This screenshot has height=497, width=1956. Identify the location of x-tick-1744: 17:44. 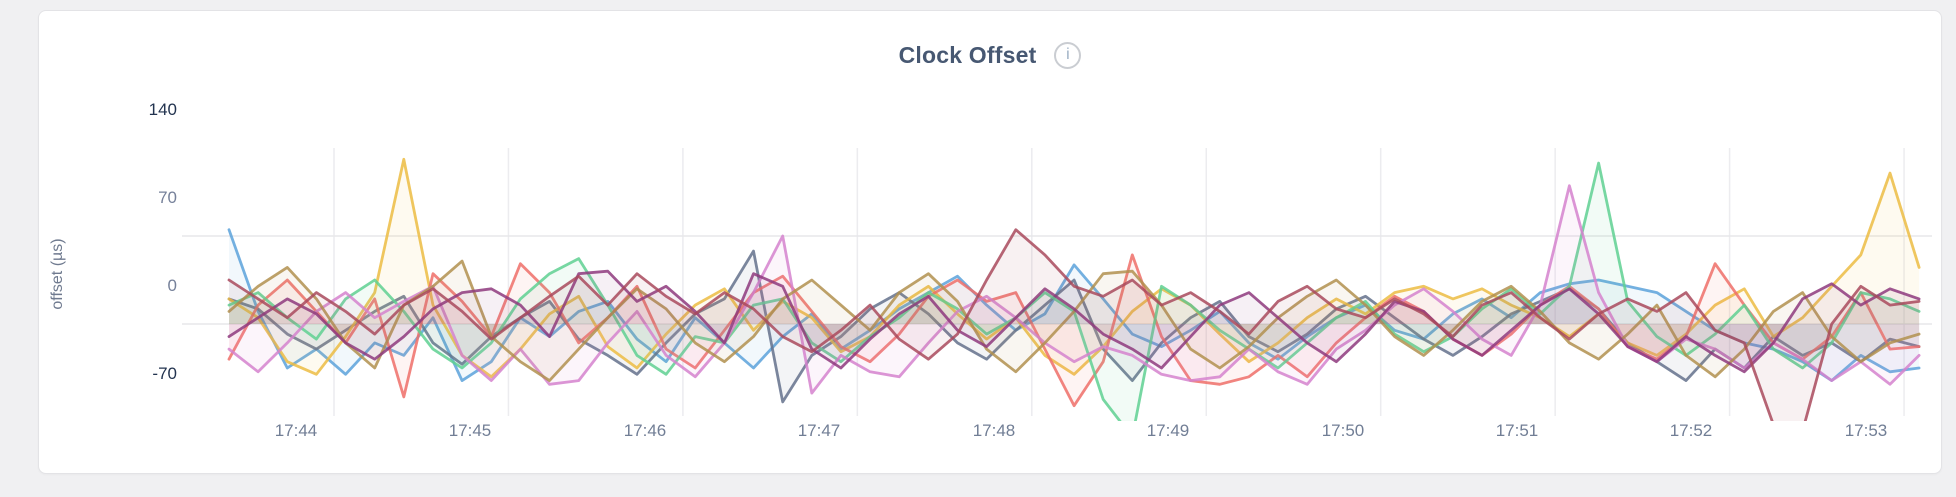
(296, 430).